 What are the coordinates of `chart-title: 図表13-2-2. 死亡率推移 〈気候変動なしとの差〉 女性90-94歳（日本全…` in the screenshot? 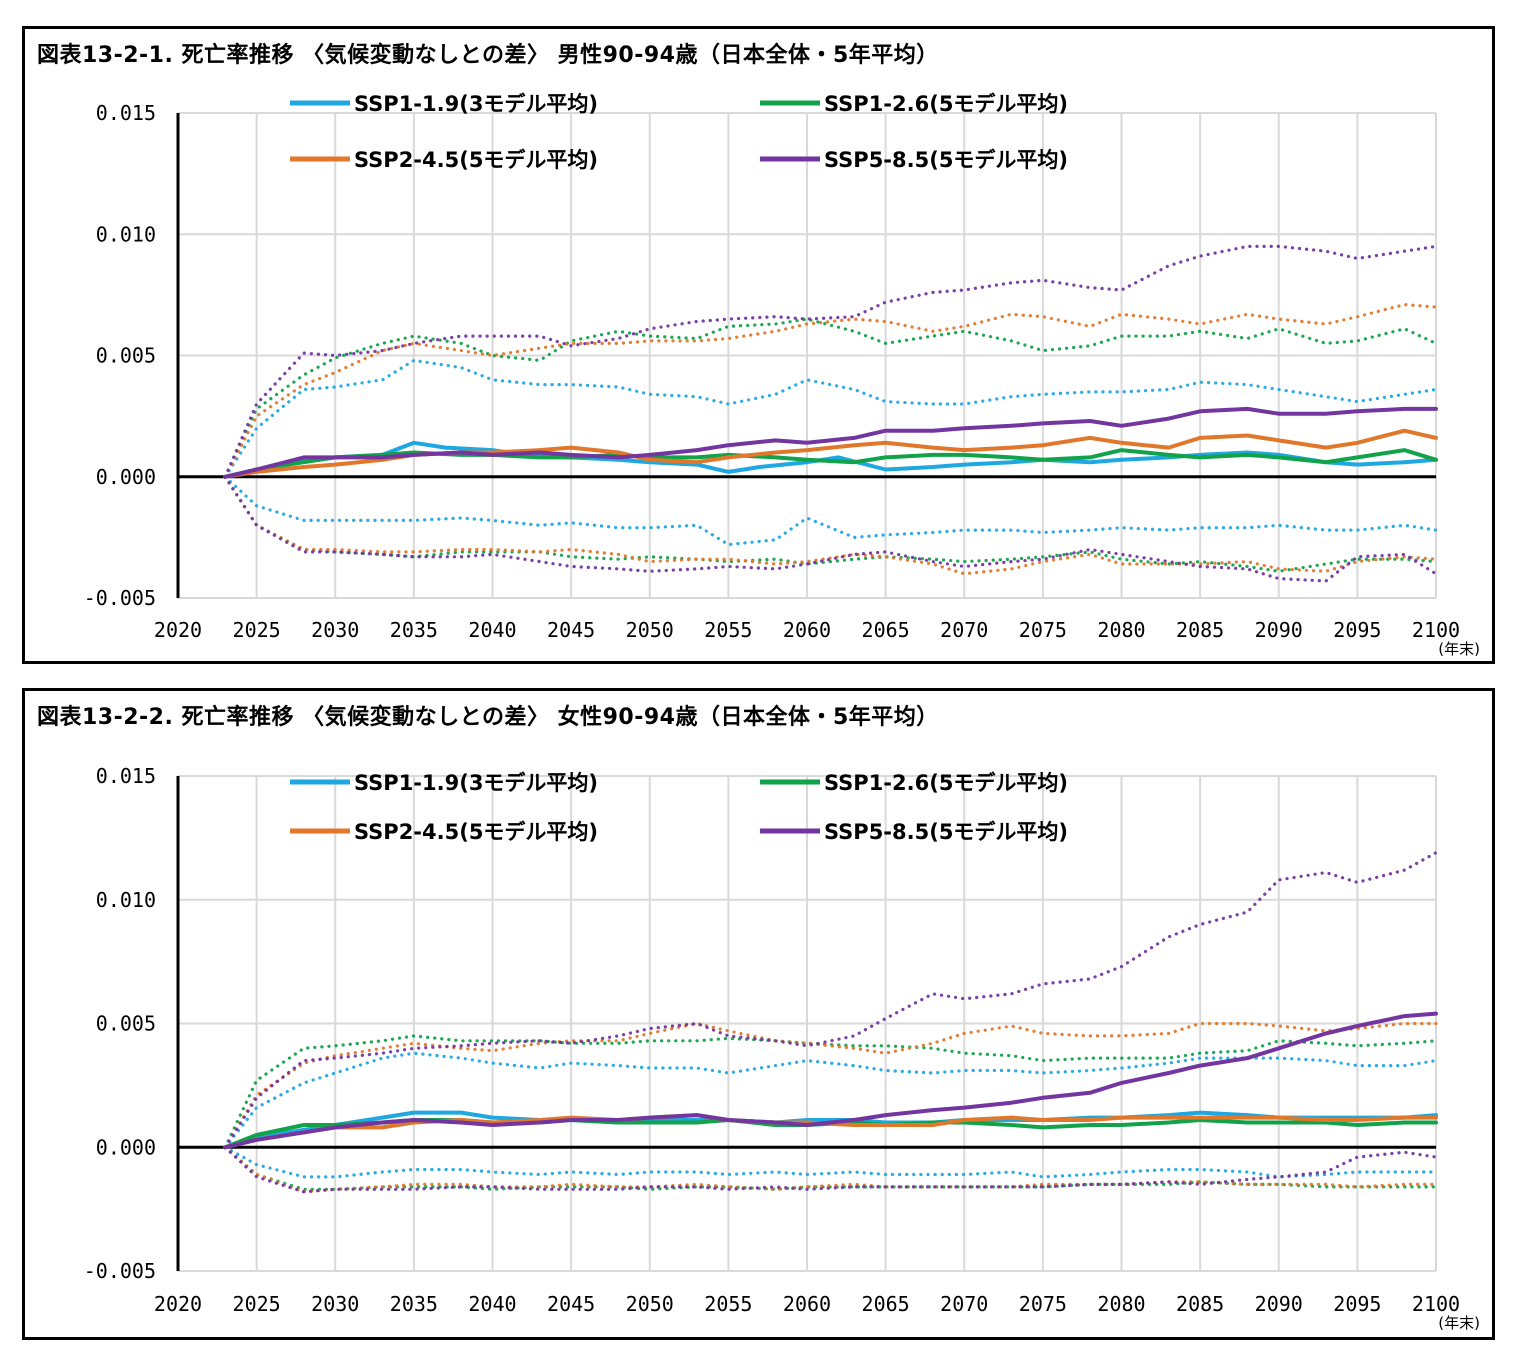 It's located at (488, 717).